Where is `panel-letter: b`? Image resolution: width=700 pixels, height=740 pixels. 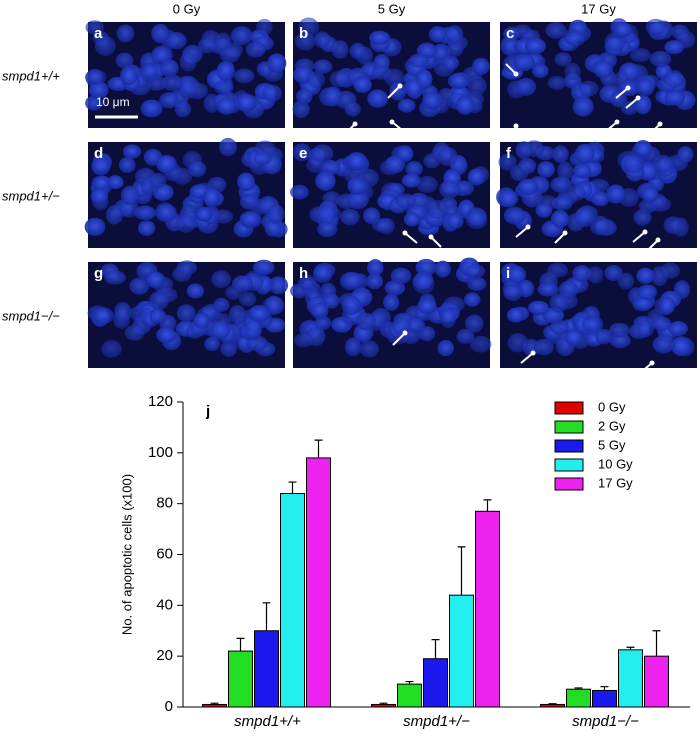
panel-letter: b is located at coordinates (303, 33).